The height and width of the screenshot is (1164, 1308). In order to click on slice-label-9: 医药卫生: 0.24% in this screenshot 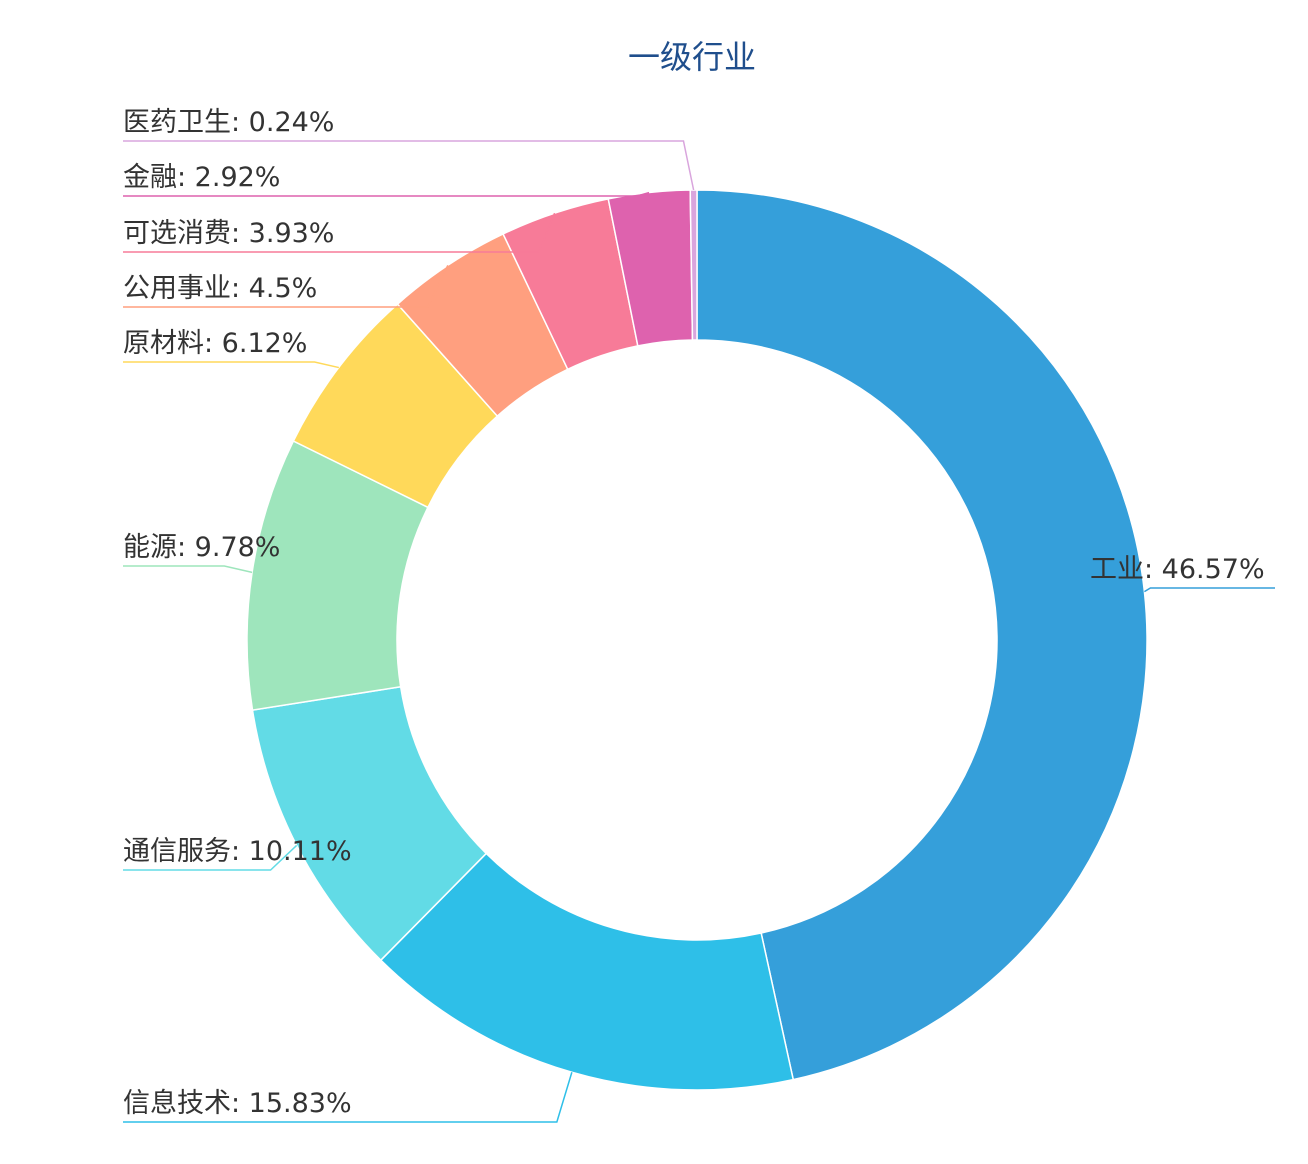, I will do `click(228, 122)`.